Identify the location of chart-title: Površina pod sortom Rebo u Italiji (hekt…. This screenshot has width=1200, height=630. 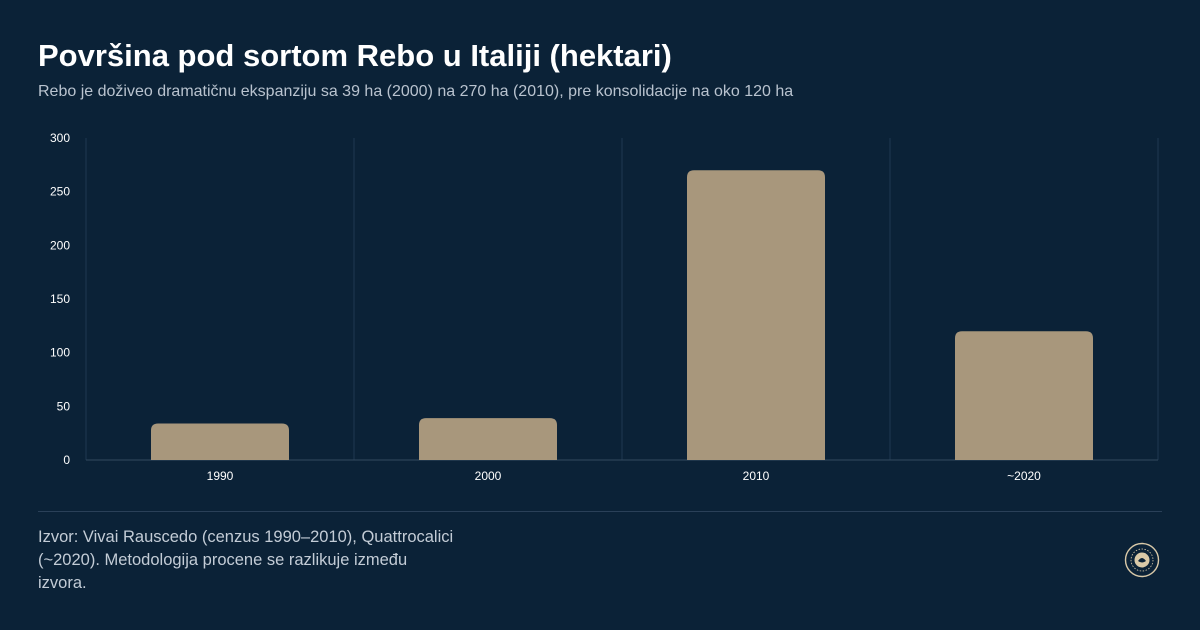
(355, 55).